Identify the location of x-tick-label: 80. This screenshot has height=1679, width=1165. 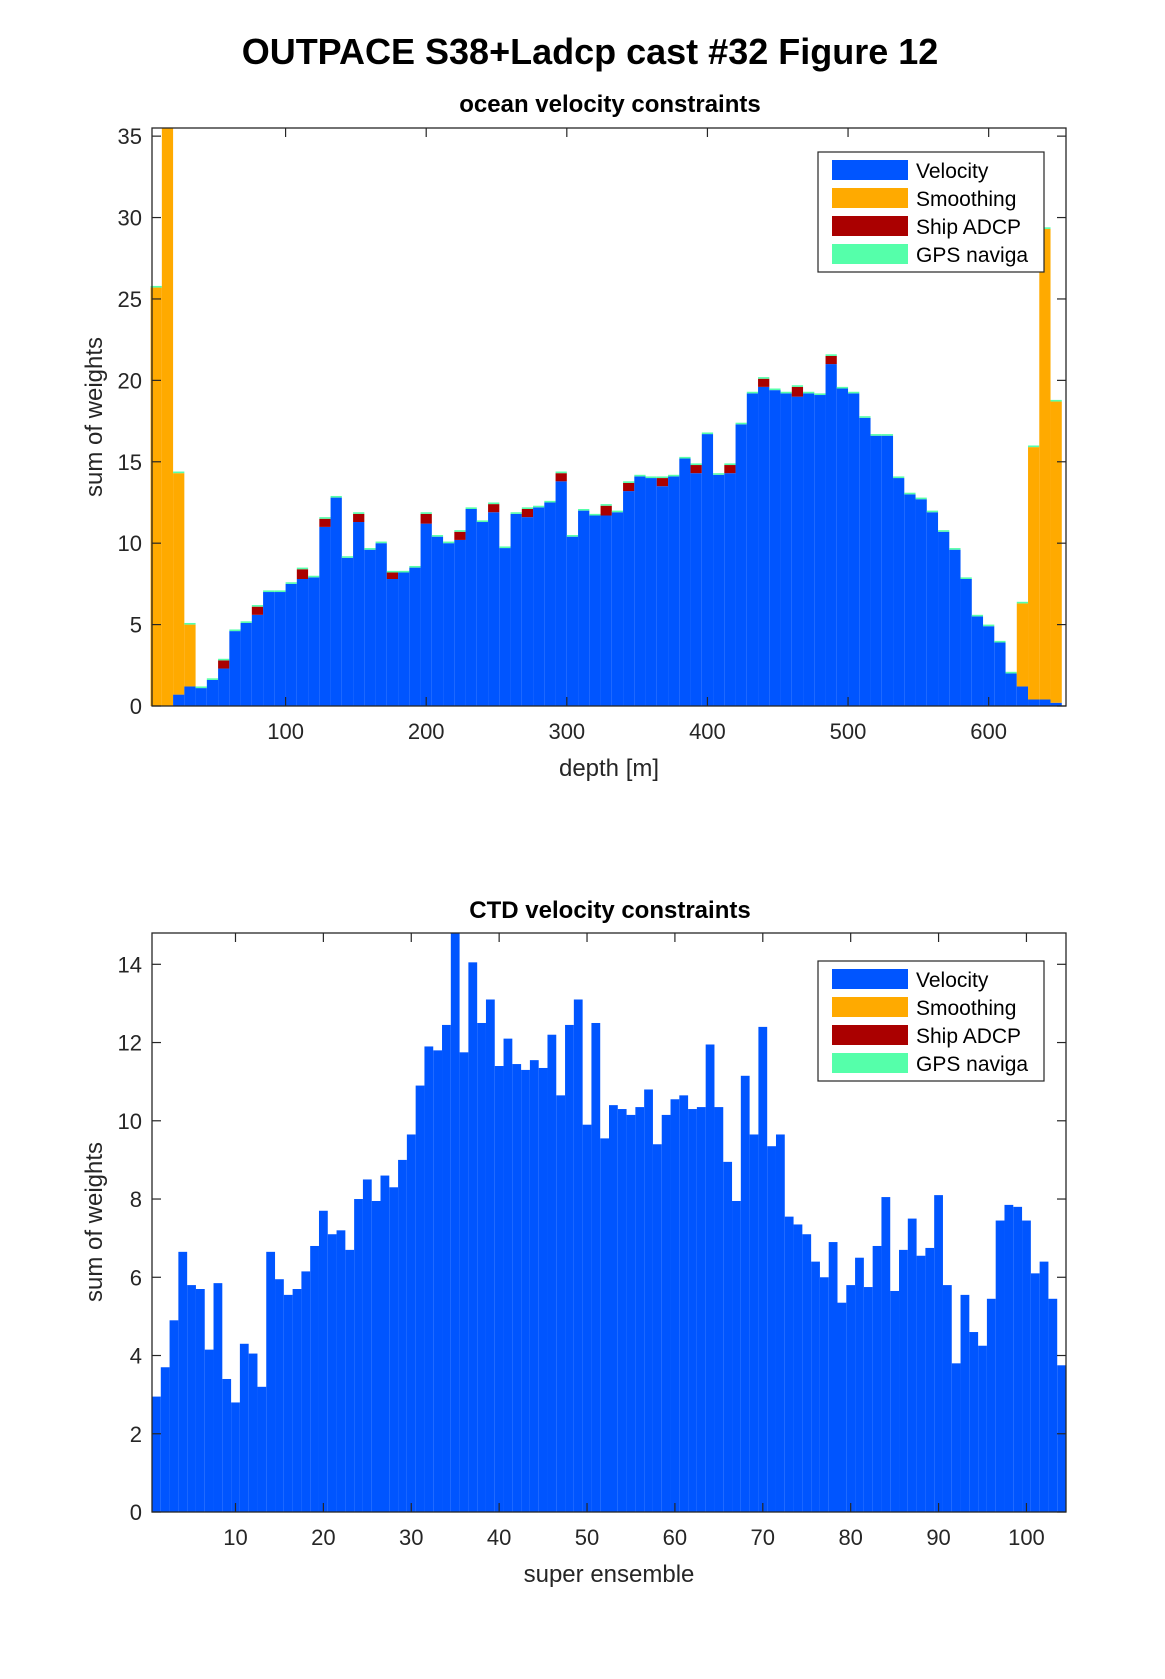
(850, 1537).